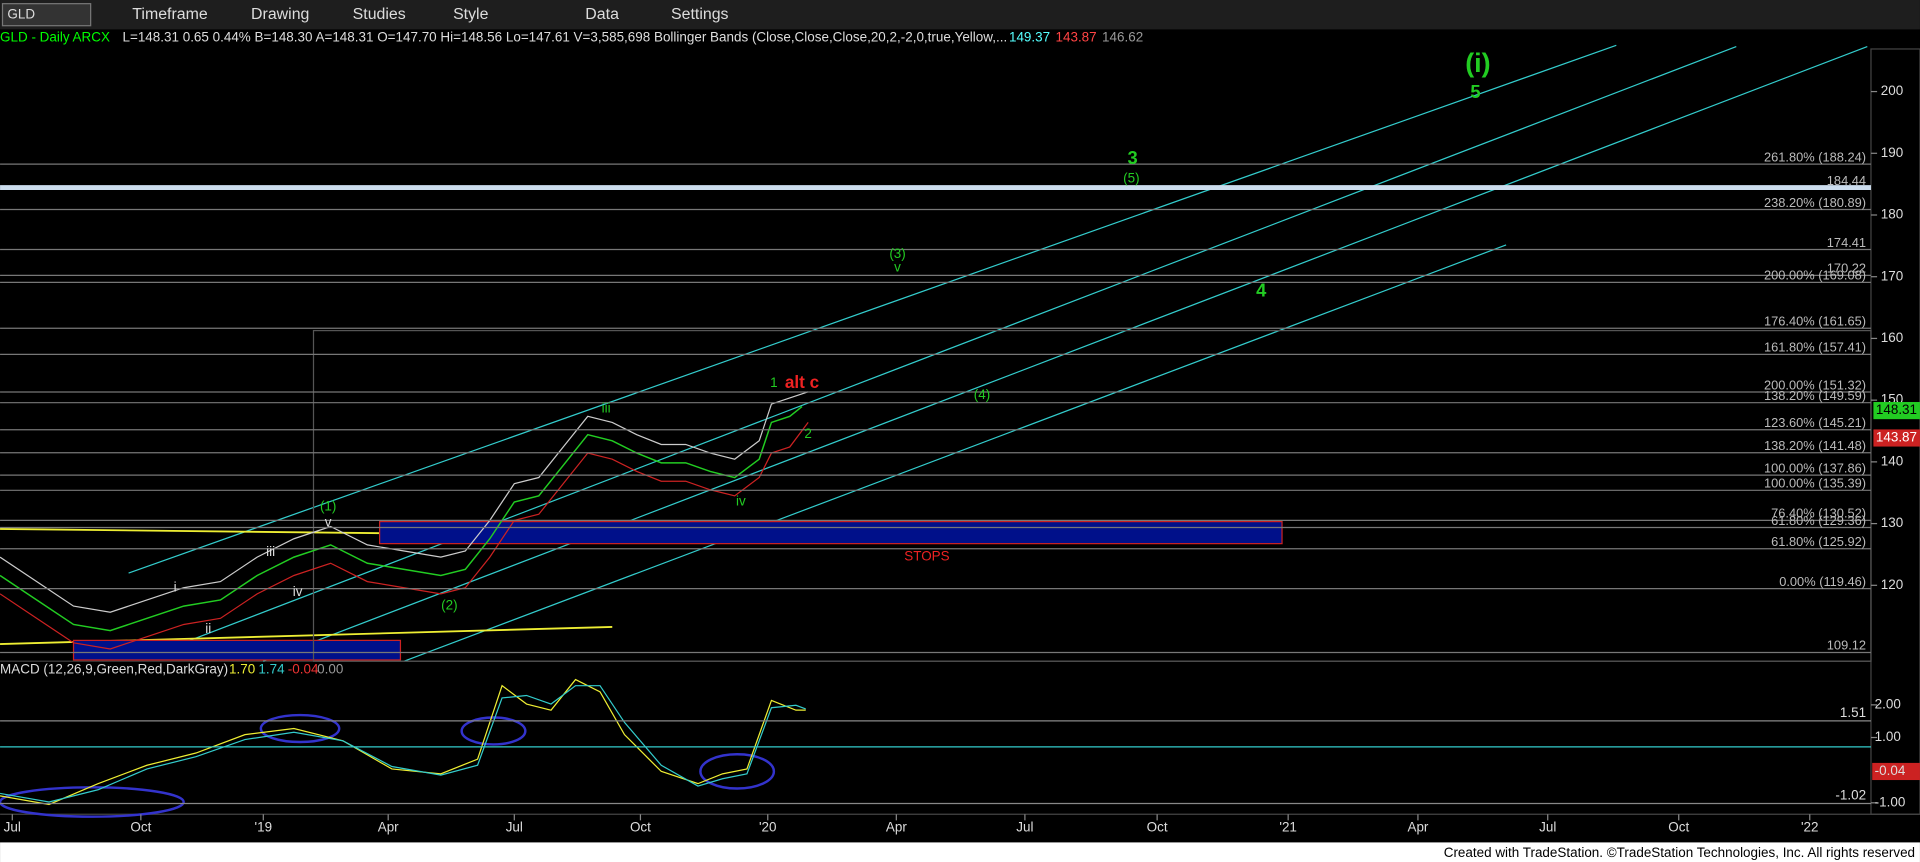 This screenshot has width=1920, height=862. I want to click on y-tick-label: 180, so click(1892, 214).